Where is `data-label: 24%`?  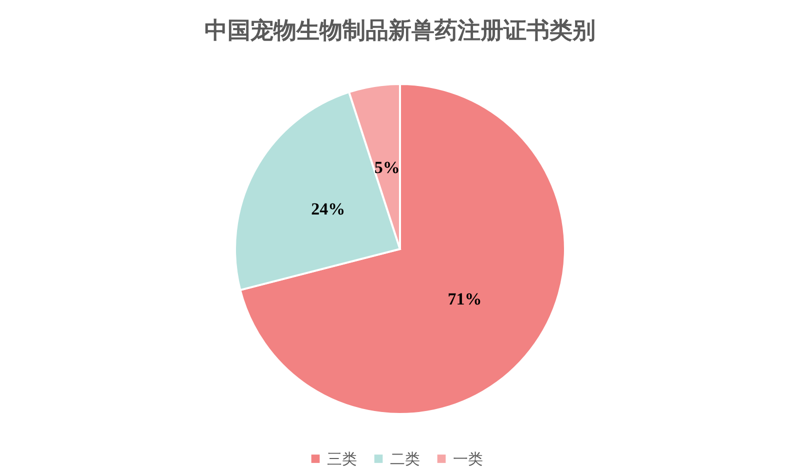
data-label: 24% is located at coordinates (328, 208).